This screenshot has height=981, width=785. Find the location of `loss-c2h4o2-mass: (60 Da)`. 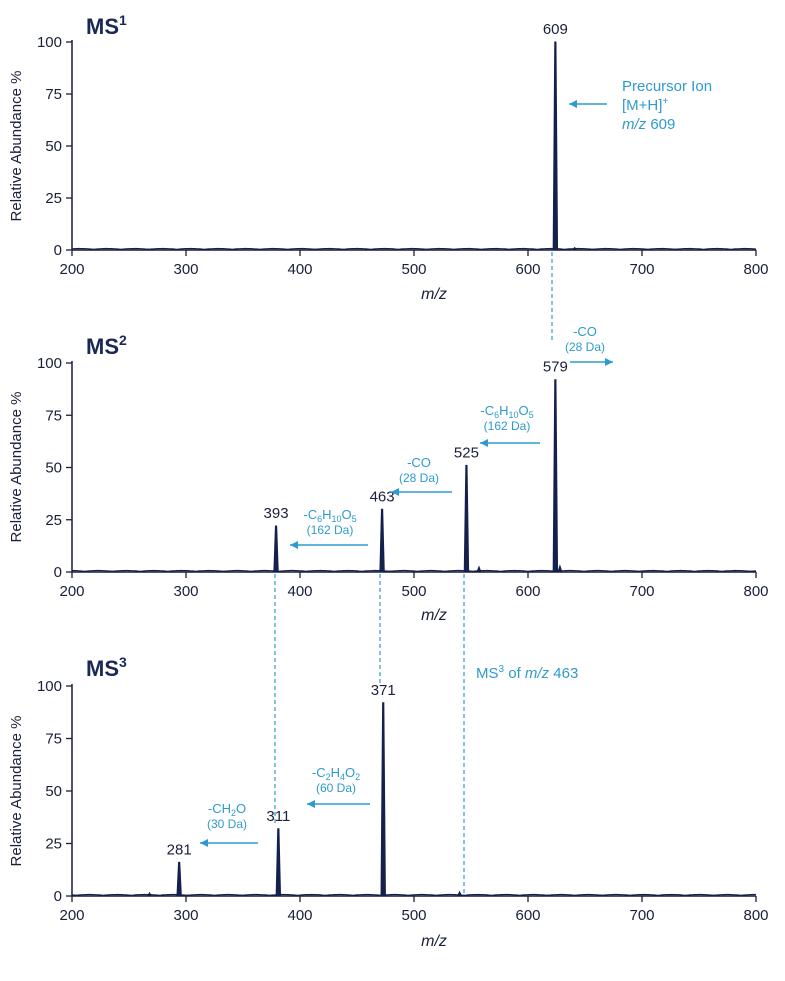

loss-c2h4o2-mass: (60 Da) is located at coordinates (336, 788).